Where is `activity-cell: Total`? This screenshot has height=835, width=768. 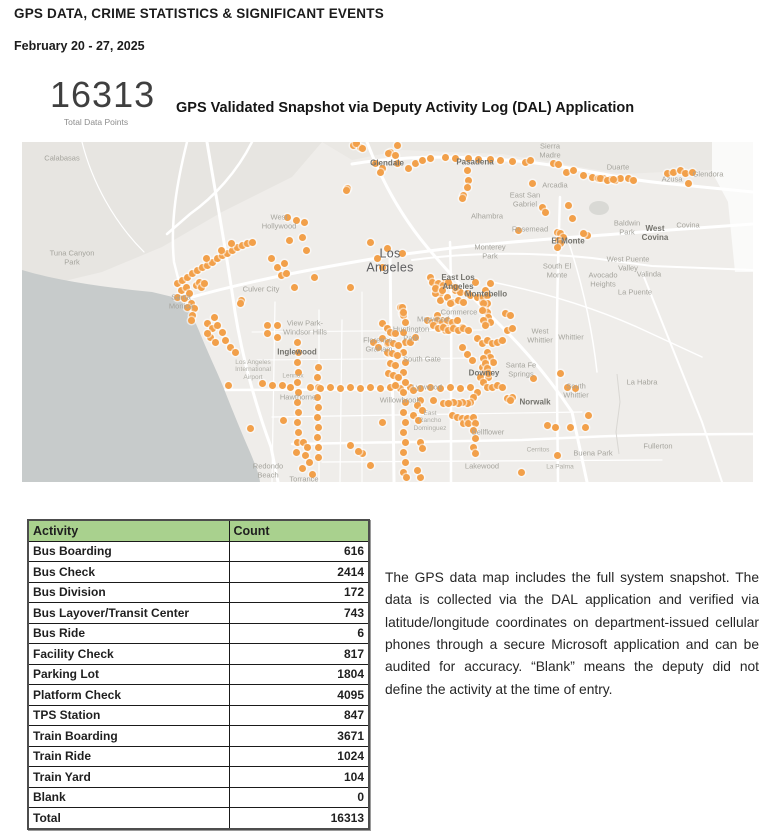
activity-cell: Total is located at coordinates (128, 818).